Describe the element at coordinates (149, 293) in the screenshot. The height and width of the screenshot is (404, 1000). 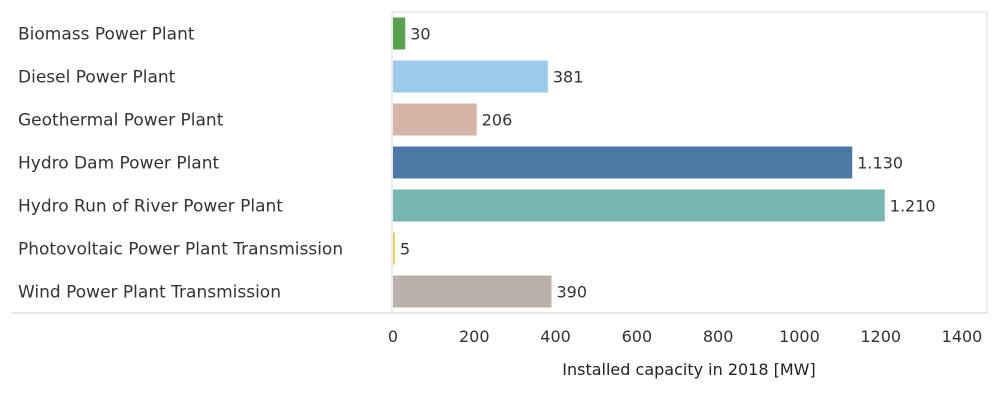
I see `category-label: Wind Power Plant Transmission` at that location.